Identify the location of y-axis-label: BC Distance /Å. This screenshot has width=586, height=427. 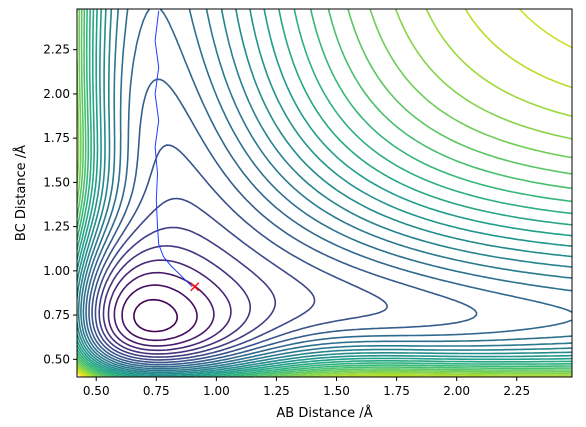
(21, 193).